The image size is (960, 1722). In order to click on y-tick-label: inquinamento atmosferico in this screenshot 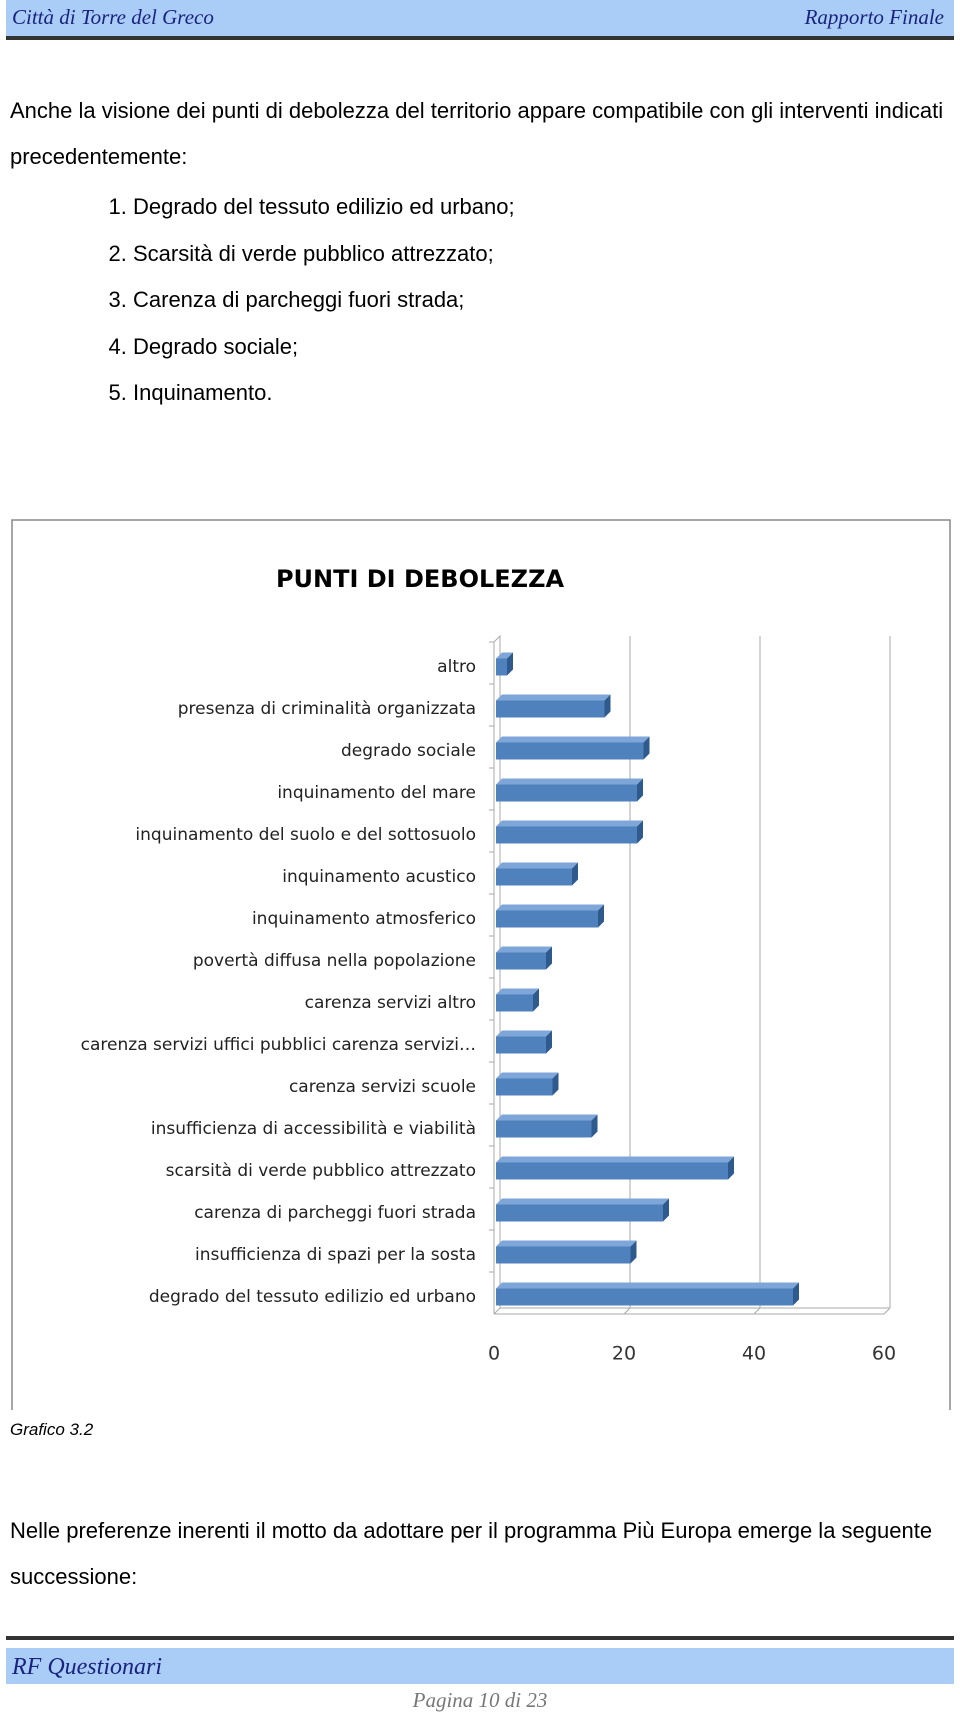, I will do `click(364, 919)`.